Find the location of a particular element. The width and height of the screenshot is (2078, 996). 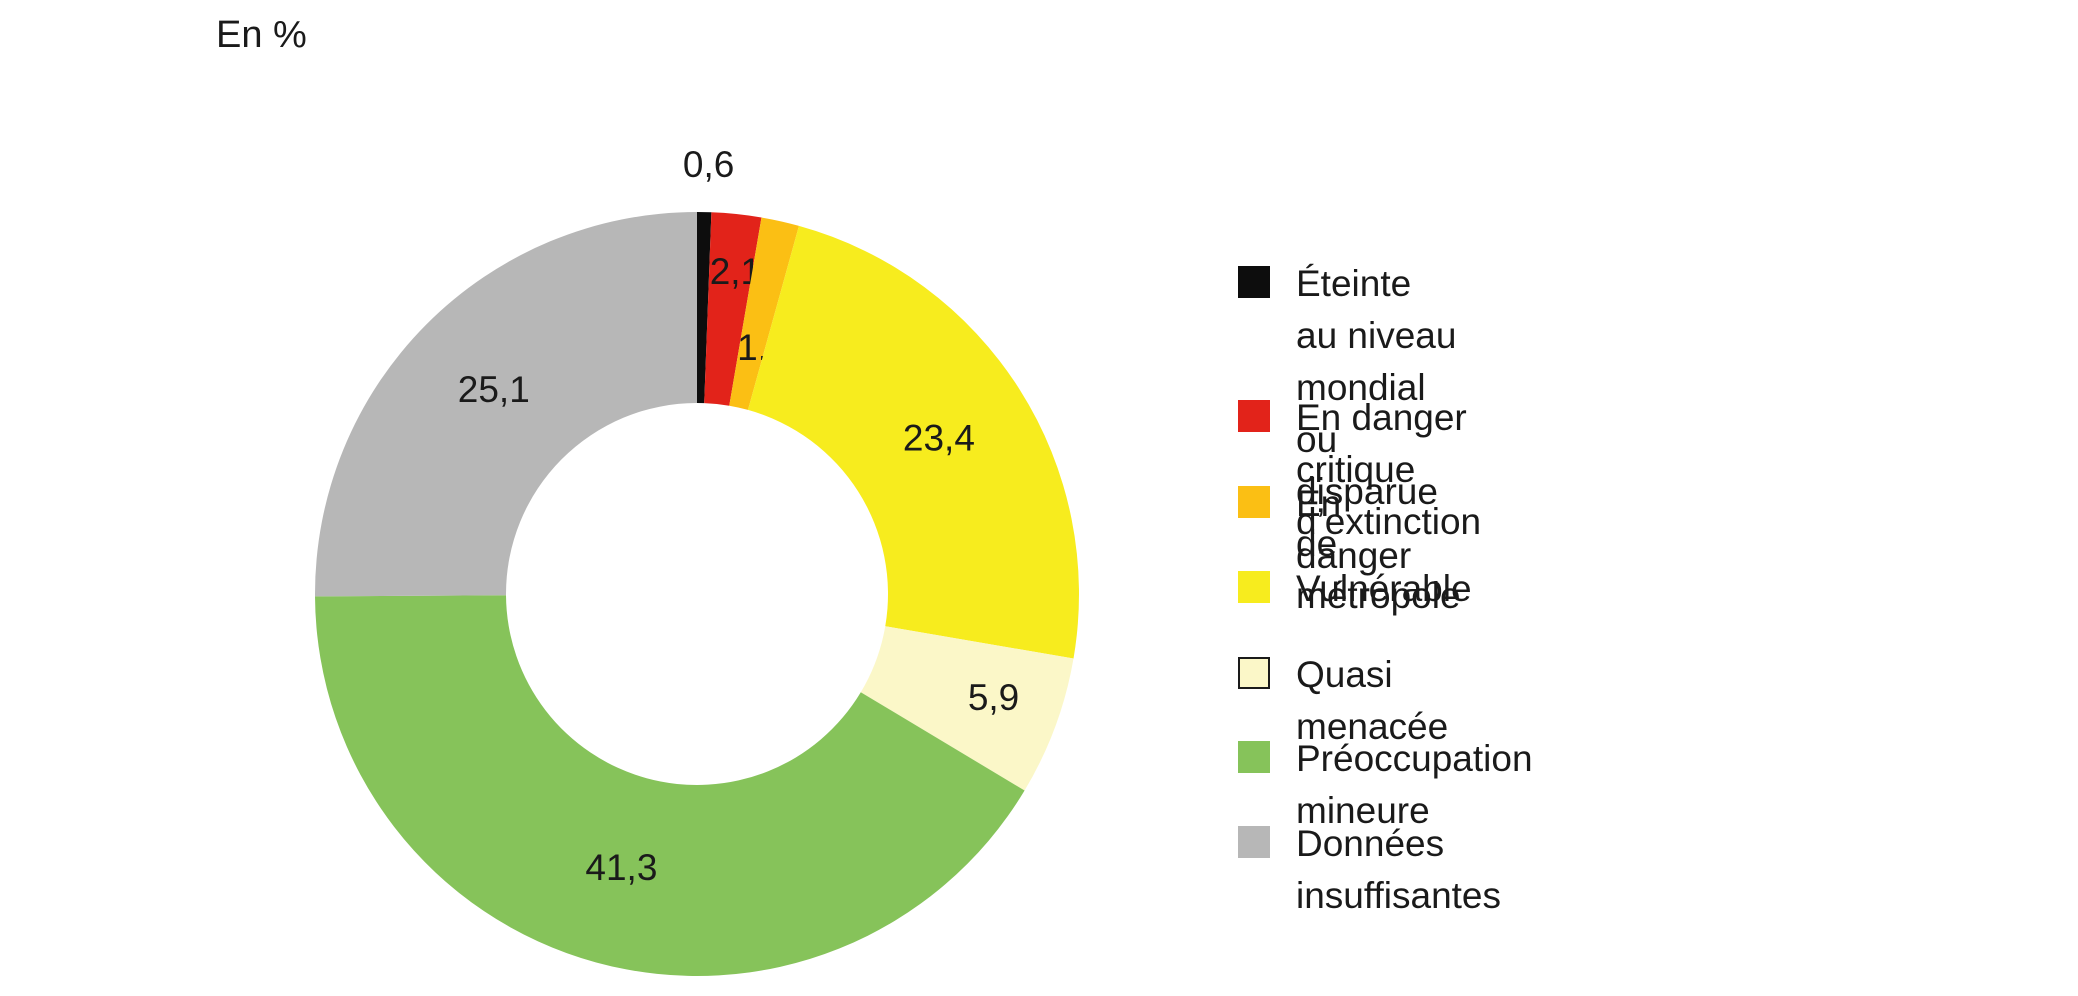

legend-label-data-deficient: Données insuffisantes is located at coordinates (1398, 869).